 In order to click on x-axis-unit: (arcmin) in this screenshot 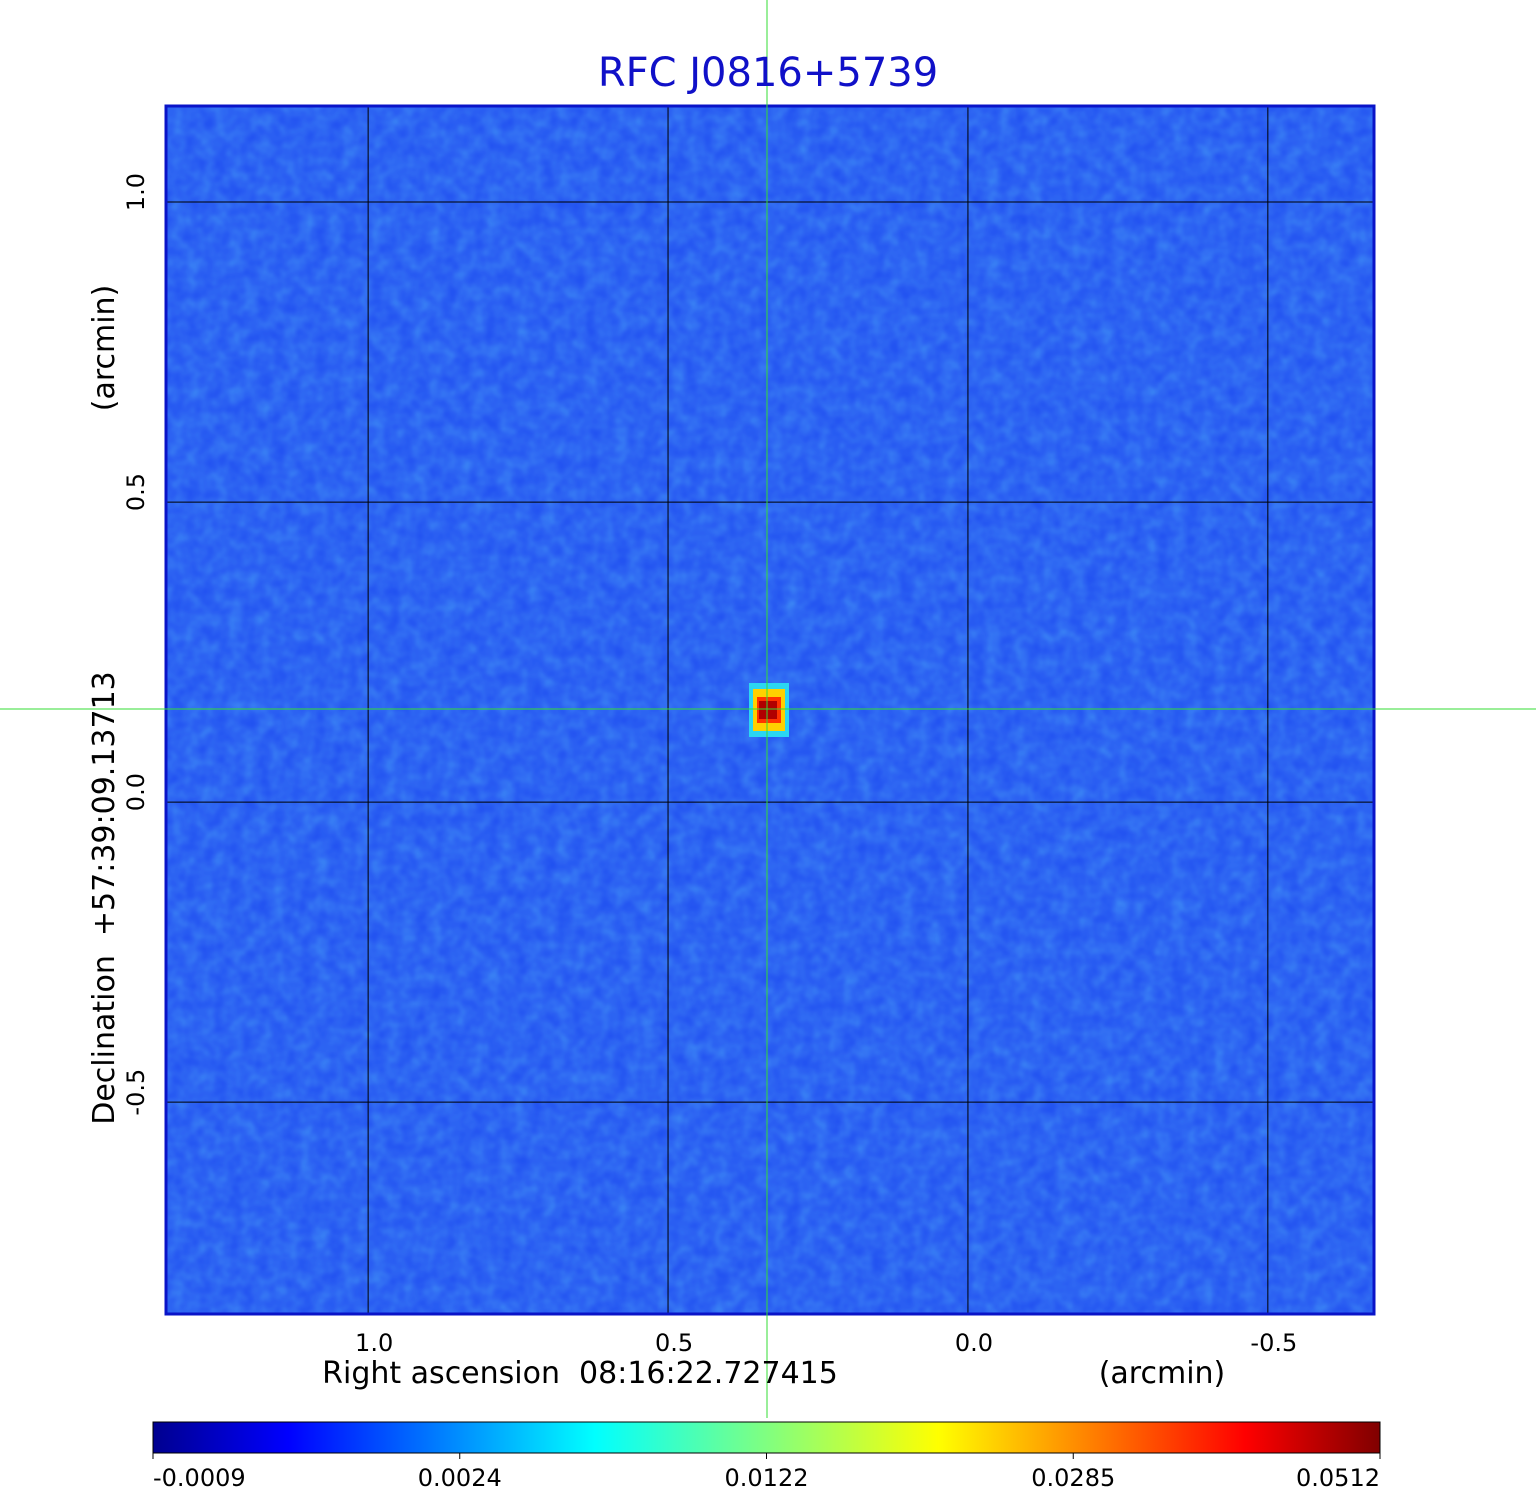, I will do `click(1162, 1373)`.